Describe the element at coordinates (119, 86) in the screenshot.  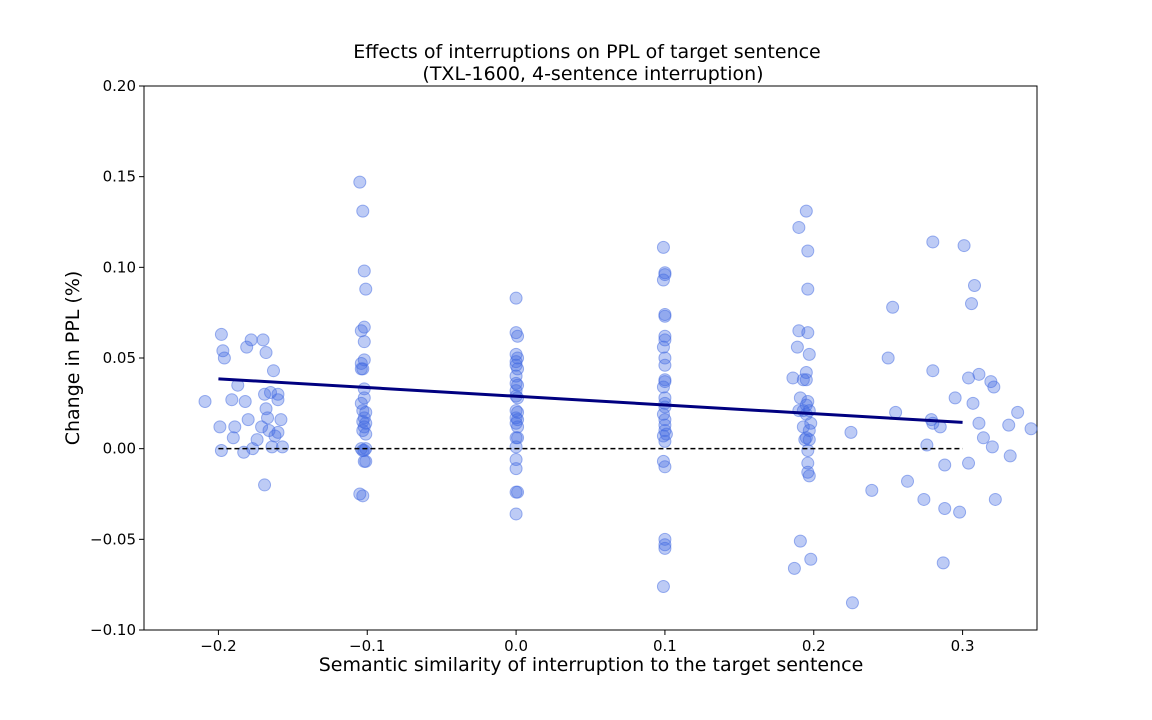
I see `y-tick-label: 0.20` at that location.